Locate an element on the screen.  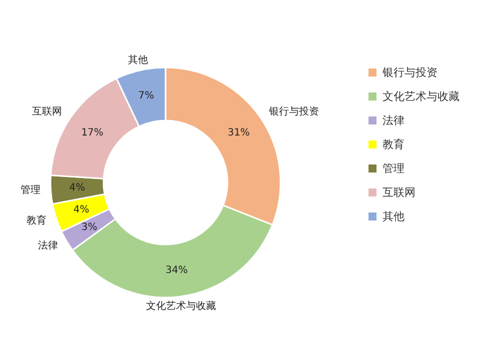
legend-label: 其他 is located at coordinates (393, 216).